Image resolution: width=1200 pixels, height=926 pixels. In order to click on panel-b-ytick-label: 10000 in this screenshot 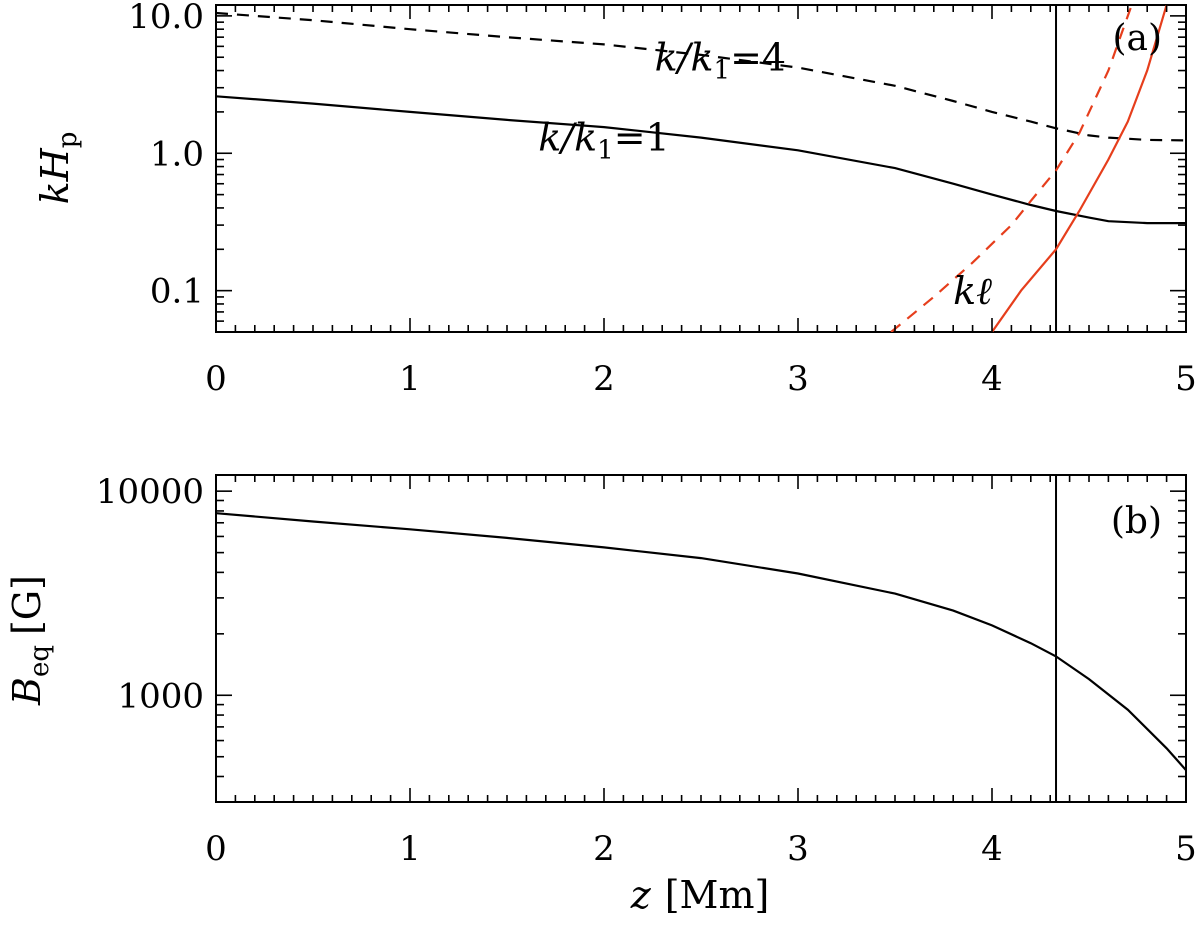, I will do `click(150, 492)`.